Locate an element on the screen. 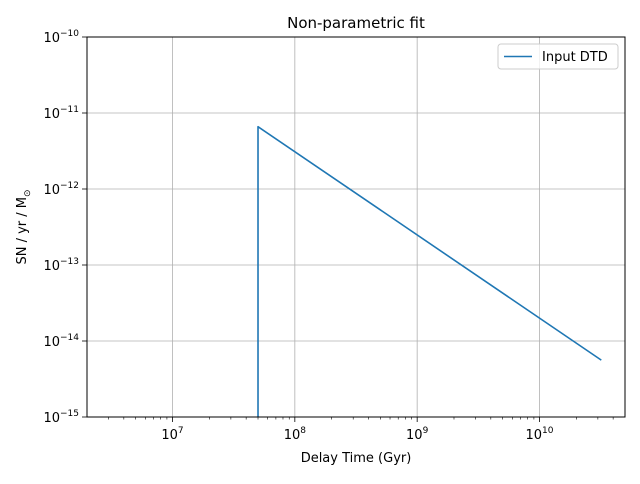  y-tick-label: 10−15 is located at coordinates (61, 417).